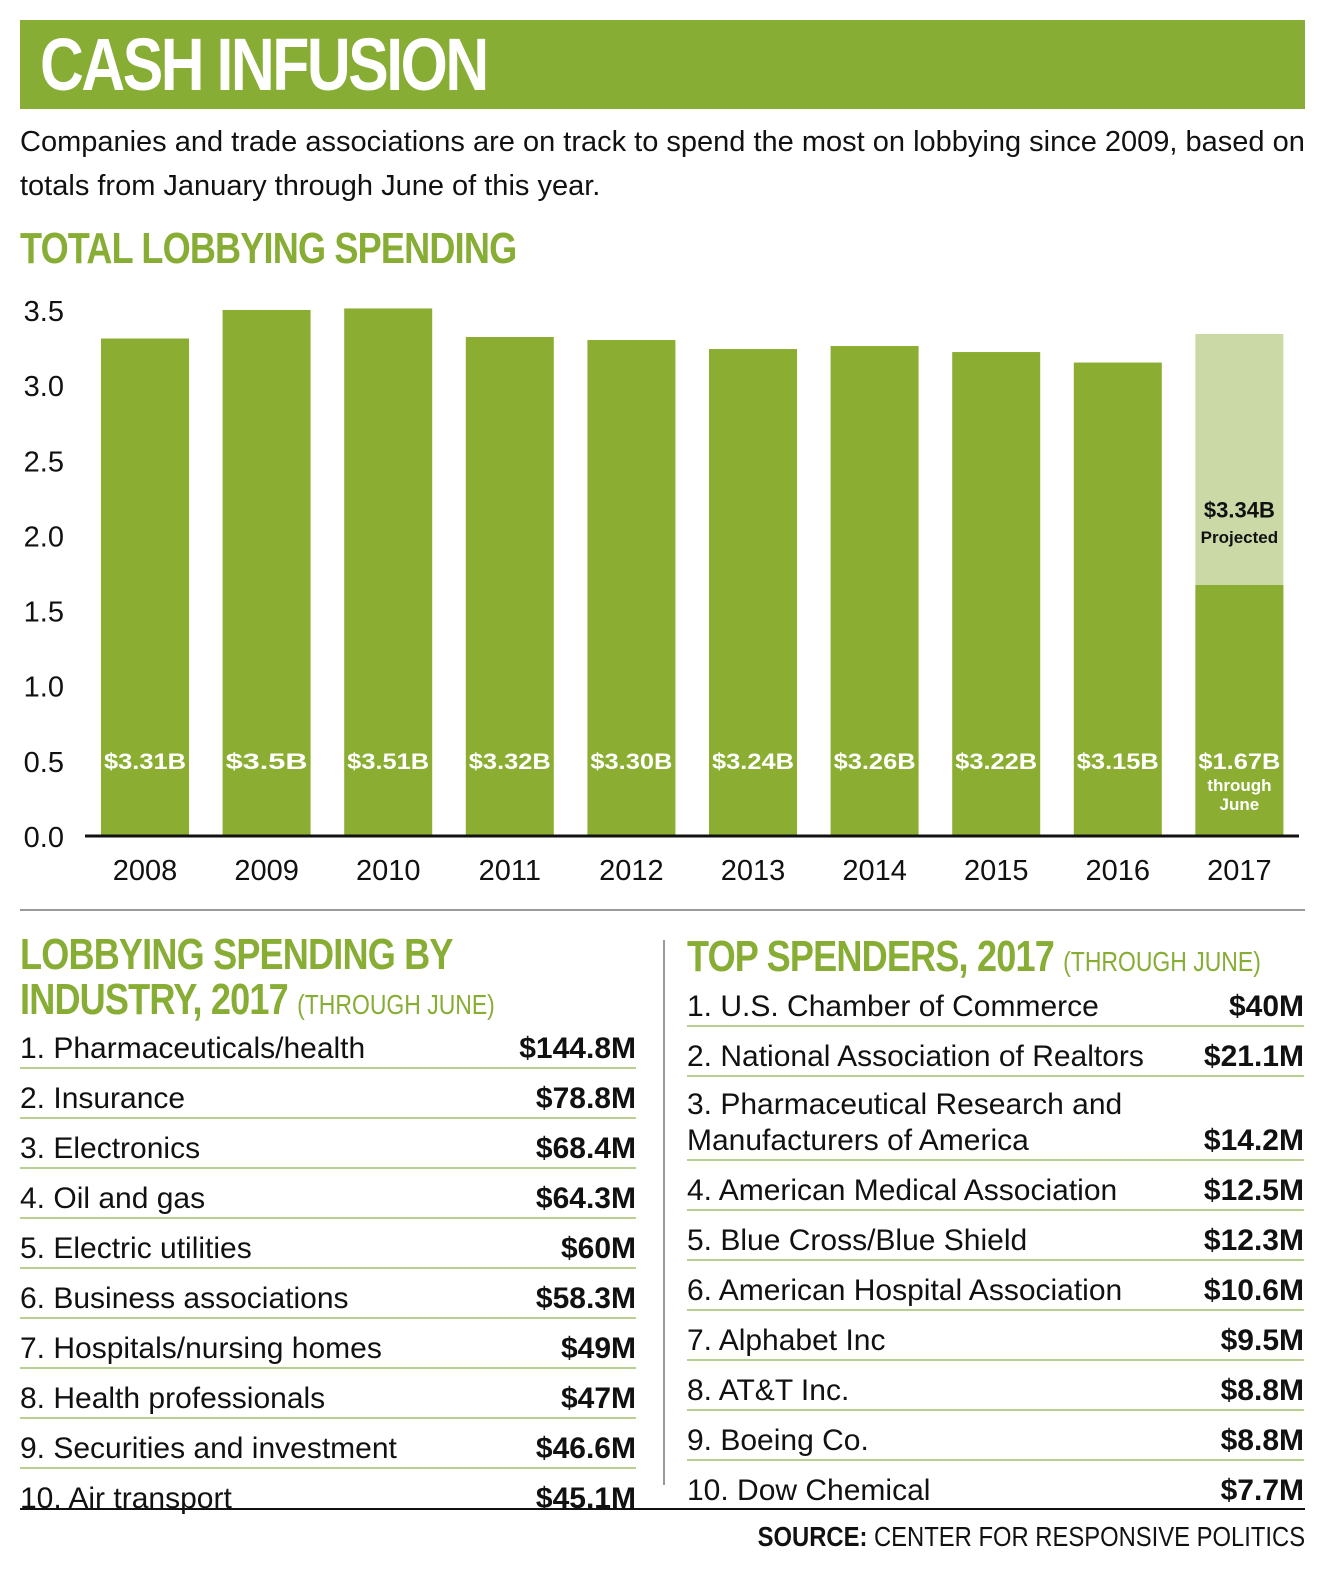 The image size is (1332, 1570). Describe the element at coordinates (388, 871) in the screenshot. I see `x-tick-label: 2010` at that location.